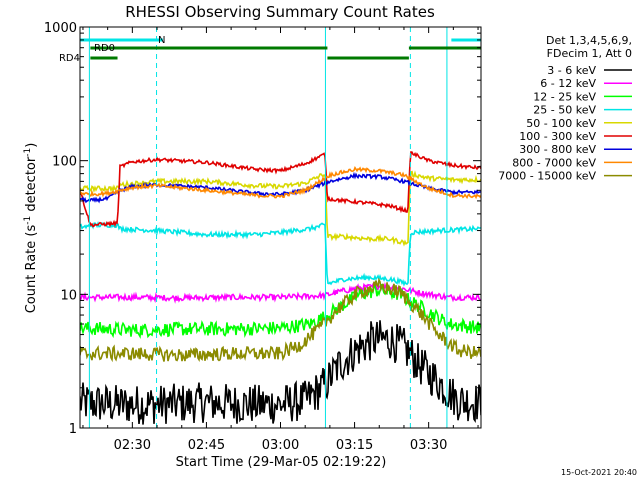  I want to click on y-tick-label-1: 1, so click(73, 429).